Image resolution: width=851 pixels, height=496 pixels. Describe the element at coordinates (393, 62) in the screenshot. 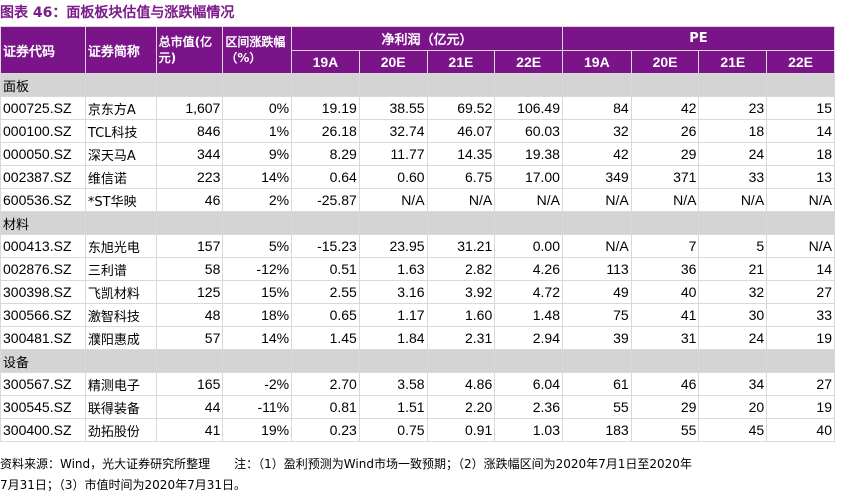

I see `header-profit-year: 20E` at that location.